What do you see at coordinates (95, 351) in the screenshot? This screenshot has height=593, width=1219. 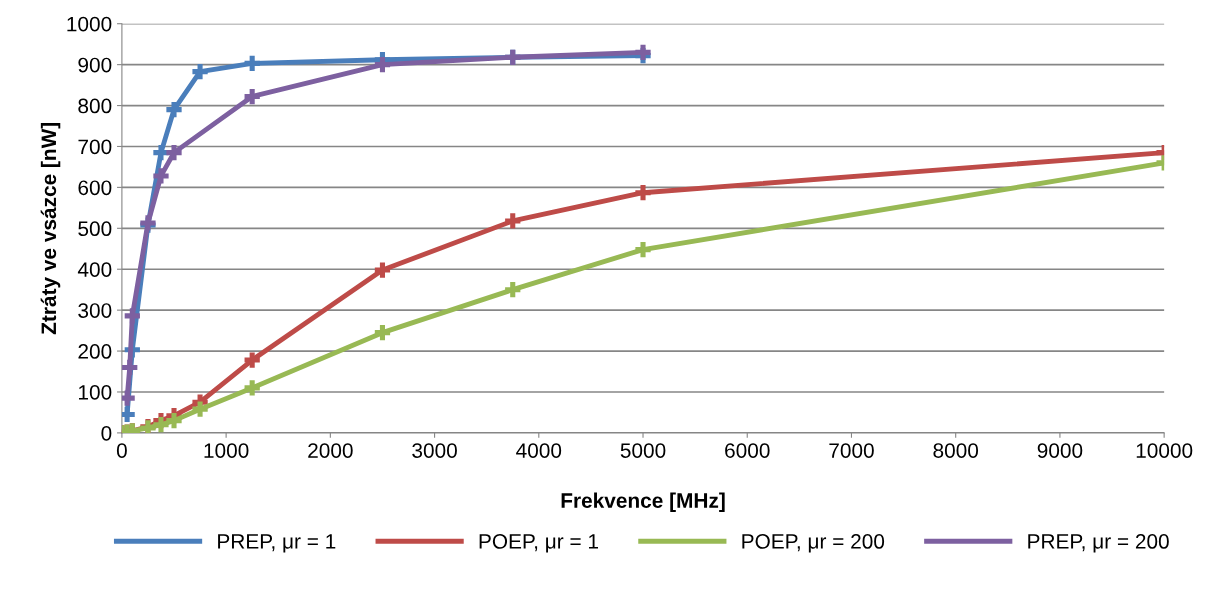 I see `y-tick-label: 200` at bounding box center [95, 351].